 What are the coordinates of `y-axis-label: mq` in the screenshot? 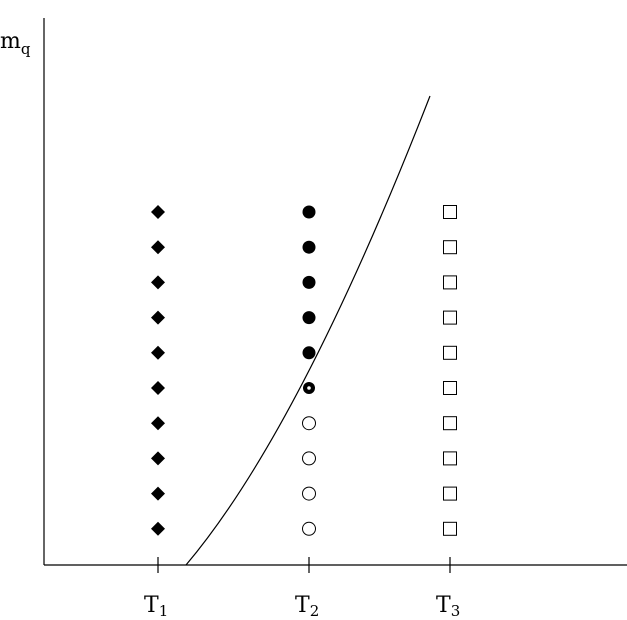 It's located at (15, 43).